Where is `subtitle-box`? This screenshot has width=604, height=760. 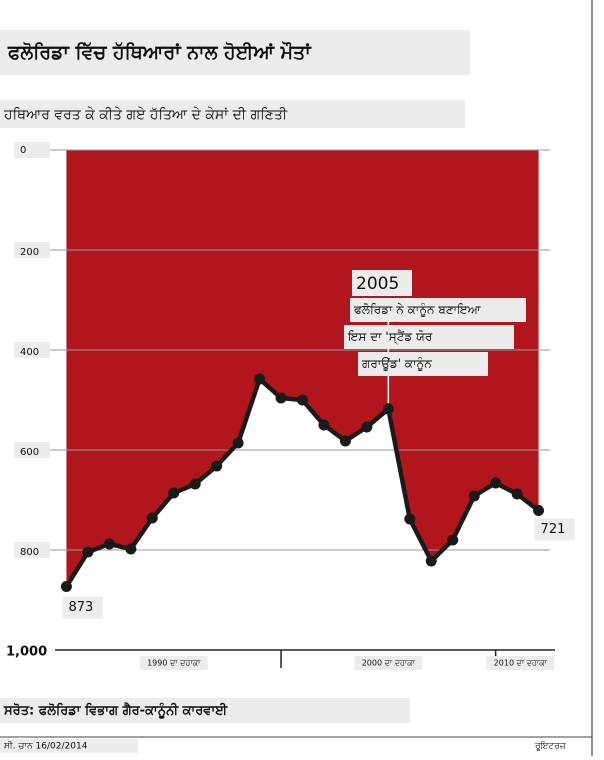 subtitle-box is located at coordinates (232, 114).